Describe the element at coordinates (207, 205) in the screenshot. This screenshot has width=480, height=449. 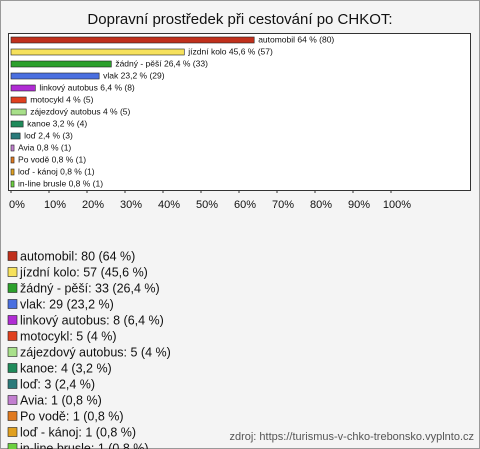
I see `x-tick-label: 50%` at that location.